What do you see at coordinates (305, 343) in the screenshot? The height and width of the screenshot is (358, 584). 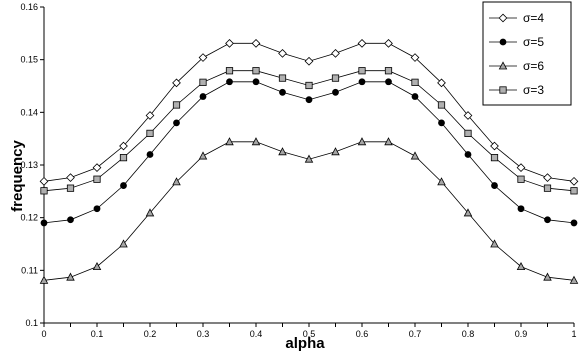 I see `x-axis-label: alpha` at bounding box center [305, 343].